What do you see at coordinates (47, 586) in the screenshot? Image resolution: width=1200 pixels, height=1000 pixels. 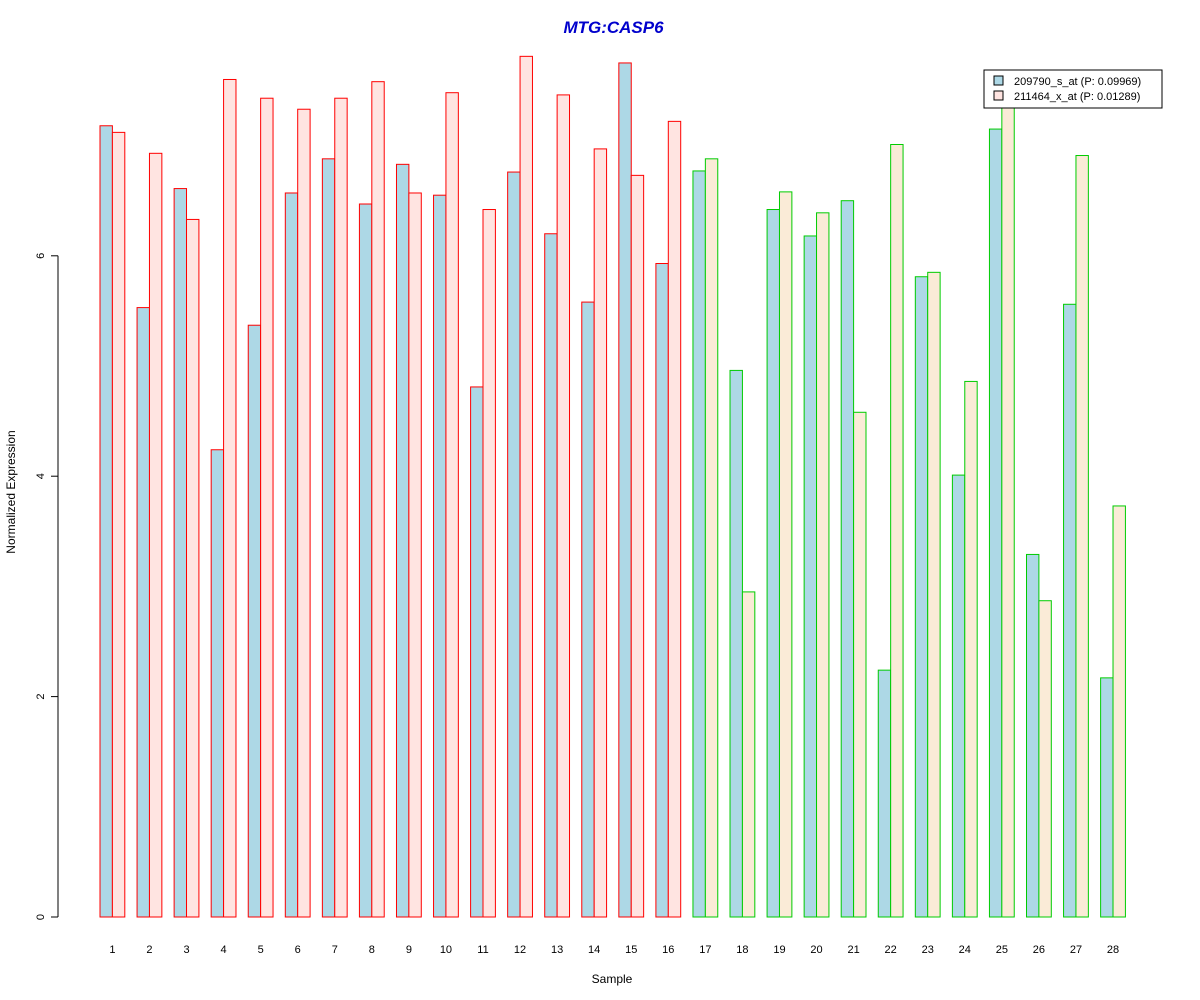 I see `y-axis: 0 2 4 6` at bounding box center [47, 586].